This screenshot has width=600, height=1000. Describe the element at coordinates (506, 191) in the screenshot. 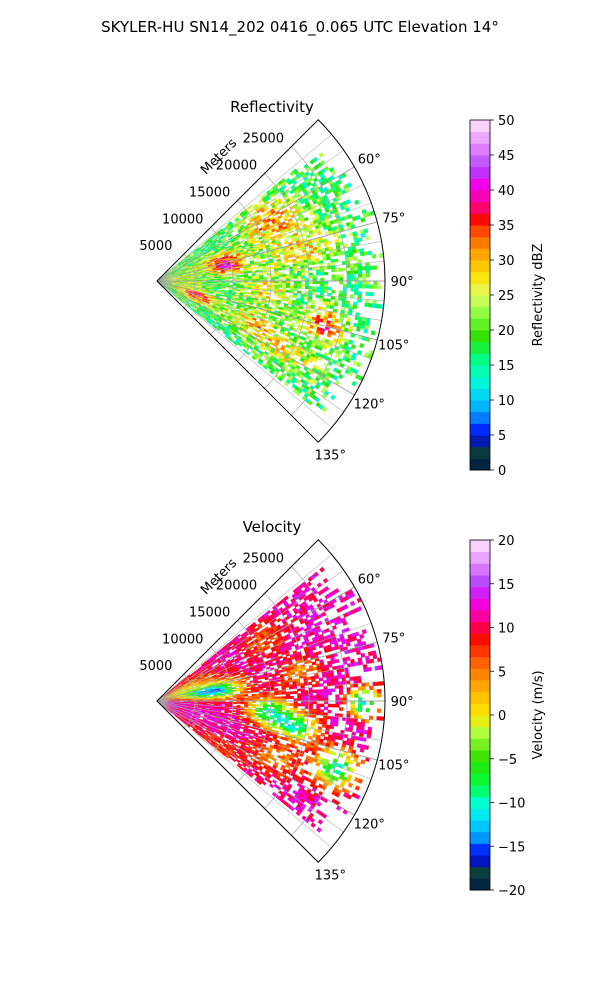

I see `colorbar-tick-label: 40` at that location.